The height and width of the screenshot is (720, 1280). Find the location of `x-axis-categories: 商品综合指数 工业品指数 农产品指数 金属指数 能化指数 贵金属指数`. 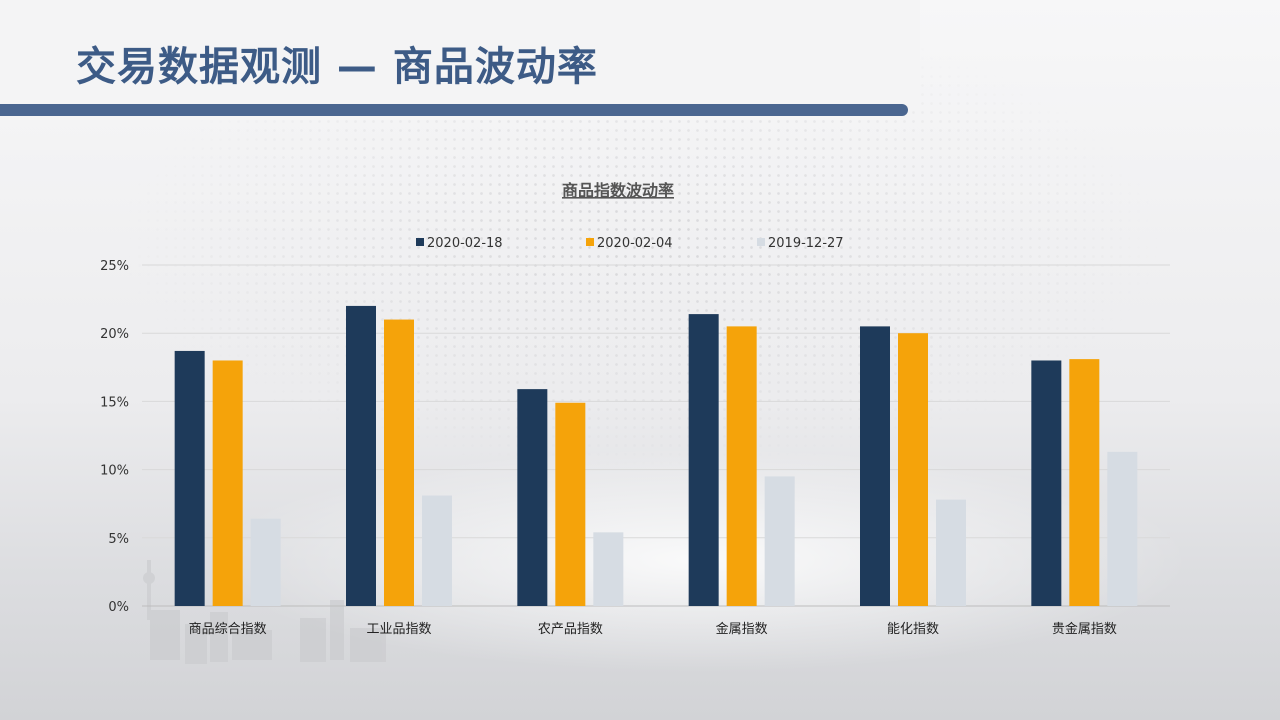

x-axis-categories: 商品综合指数 工业品指数 农产品指数 金属指数 能化指数 贵金属指数 is located at coordinates (653, 629).